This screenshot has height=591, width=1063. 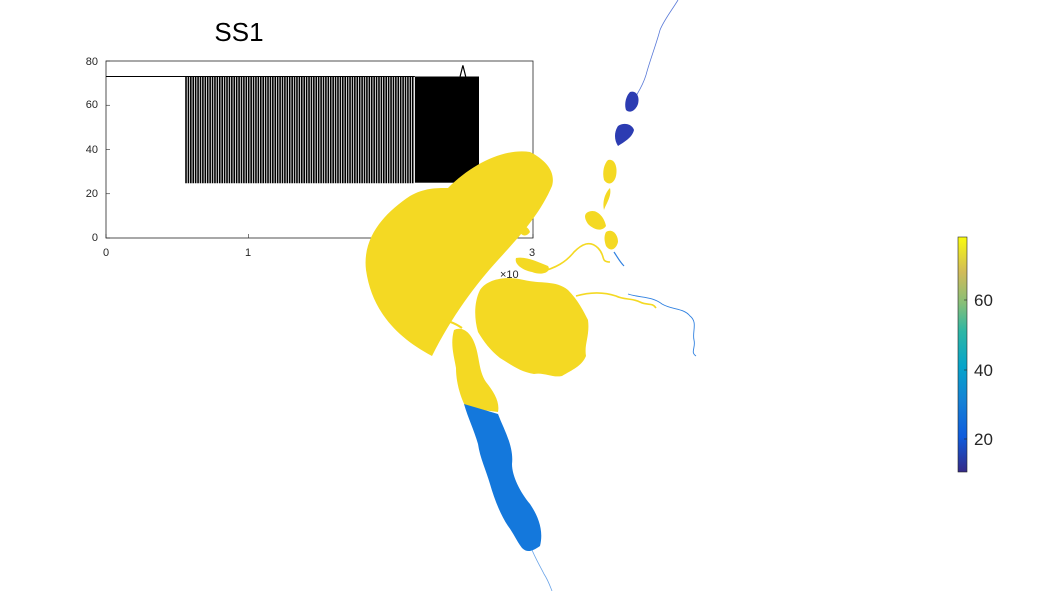 What do you see at coordinates (106, 253) in the screenshot?
I see `x-tick-label: 0` at bounding box center [106, 253].